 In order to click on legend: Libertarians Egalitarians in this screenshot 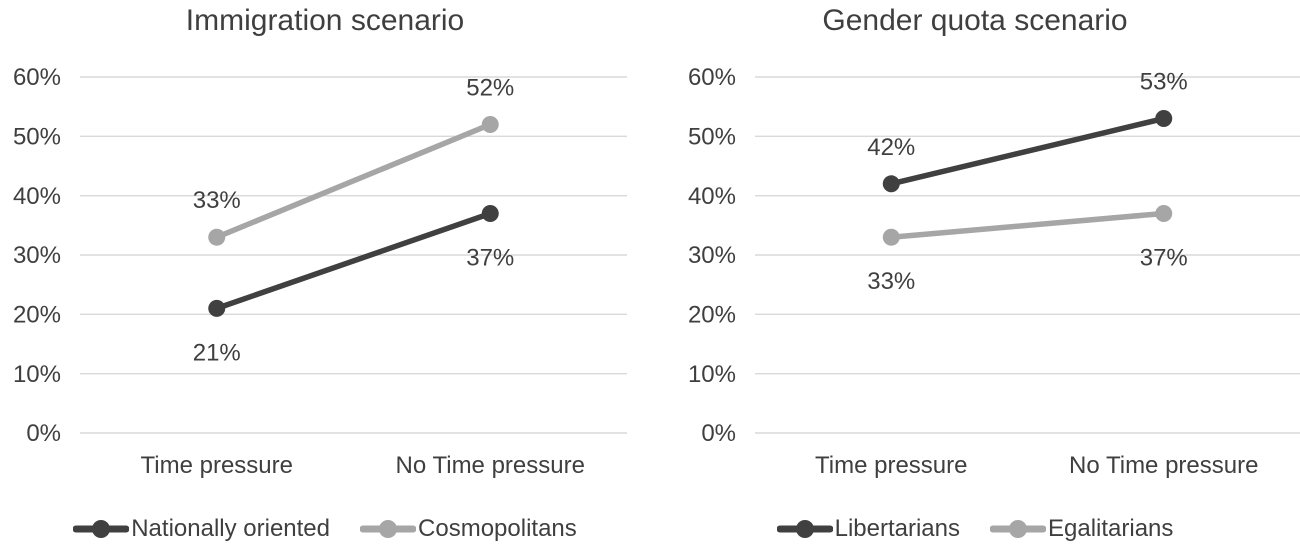, I will do `click(975, 529)`.